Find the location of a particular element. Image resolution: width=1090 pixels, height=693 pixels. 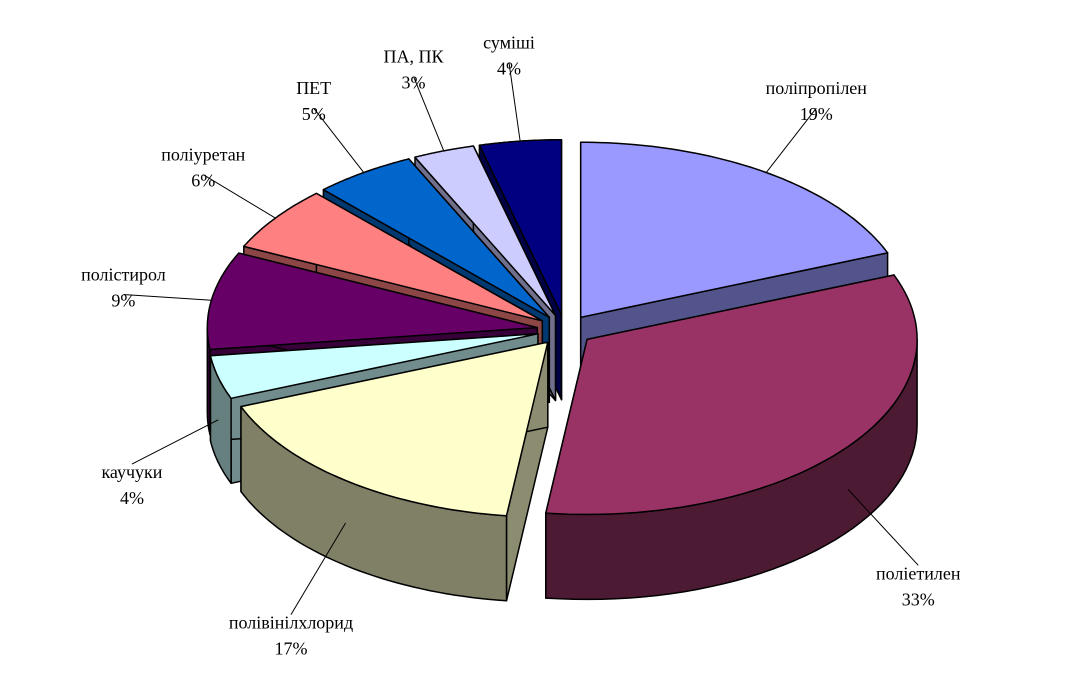

value-label: 19% is located at coordinates (816, 114).